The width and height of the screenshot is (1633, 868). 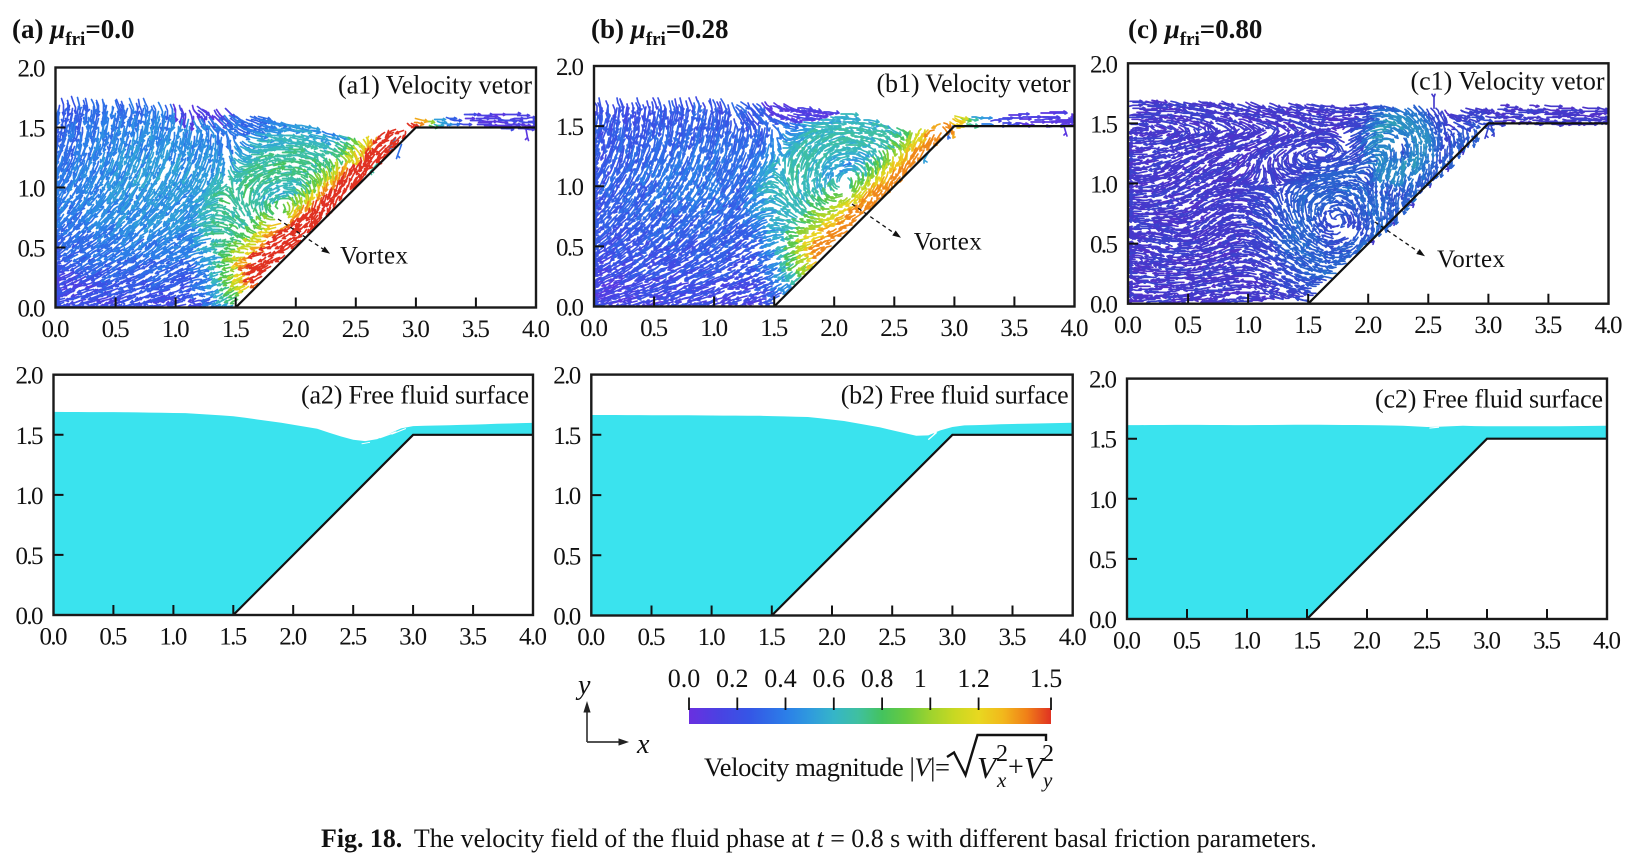 What do you see at coordinates (780, 678) in the screenshot?
I see `svg-text: 0.4` at bounding box center [780, 678].